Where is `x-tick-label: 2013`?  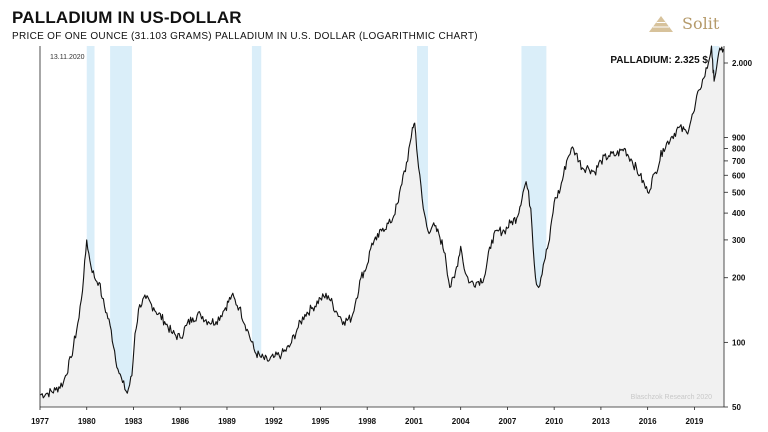
x-tick-label: 2013 is located at coordinates (601, 421).